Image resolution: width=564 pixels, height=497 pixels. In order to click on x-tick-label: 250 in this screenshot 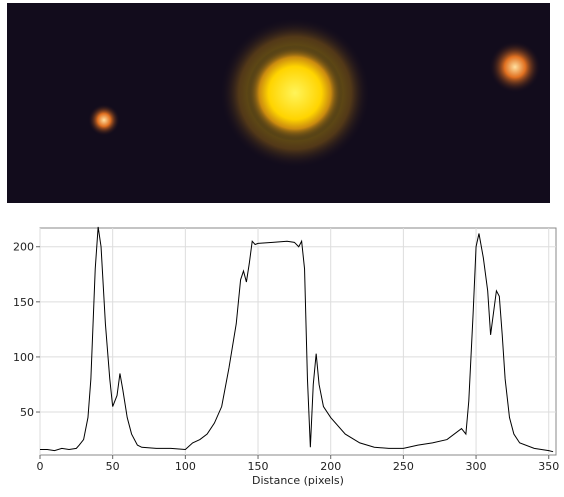, I will do `click(403, 466)`.